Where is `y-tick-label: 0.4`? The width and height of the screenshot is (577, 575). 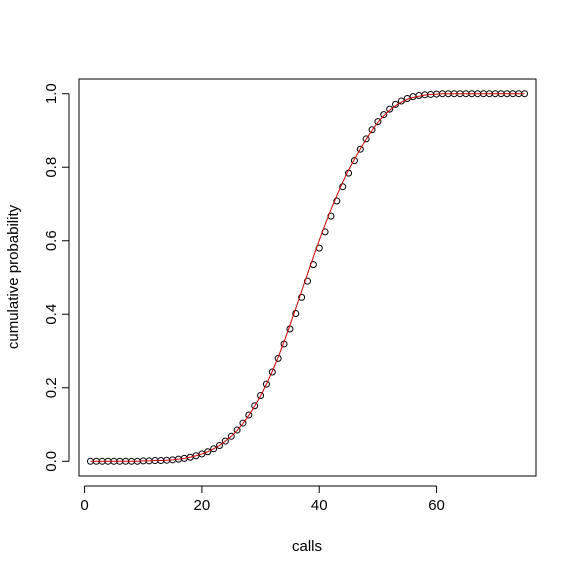 y-tick-label: 0.4 is located at coordinates (51, 314).